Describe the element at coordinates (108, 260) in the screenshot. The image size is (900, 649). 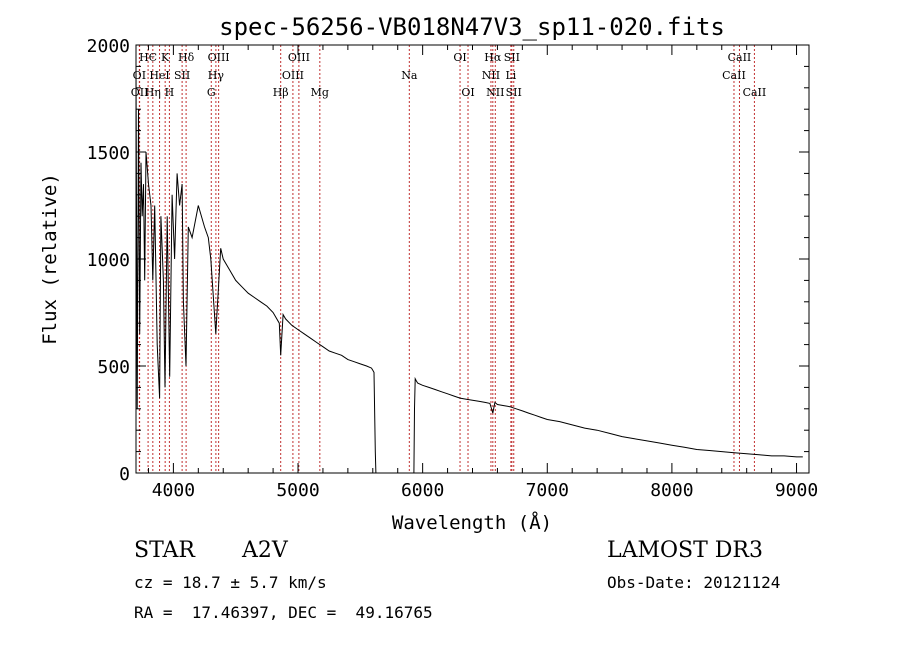
I see `y-tick-label-2: 1000` at that location.